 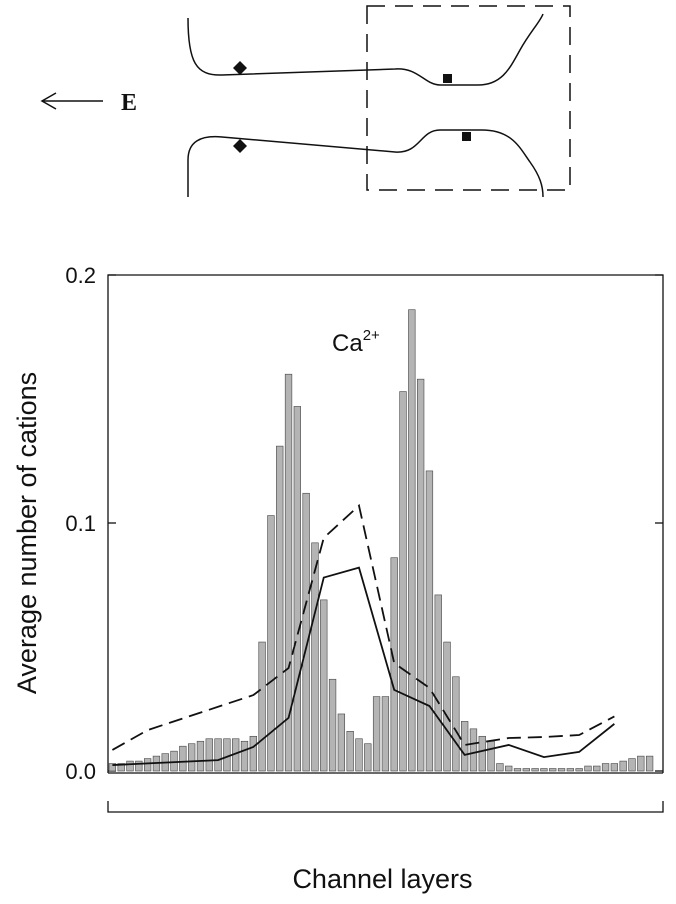 I want to click on upper-wall, so click(x=365, y=49).